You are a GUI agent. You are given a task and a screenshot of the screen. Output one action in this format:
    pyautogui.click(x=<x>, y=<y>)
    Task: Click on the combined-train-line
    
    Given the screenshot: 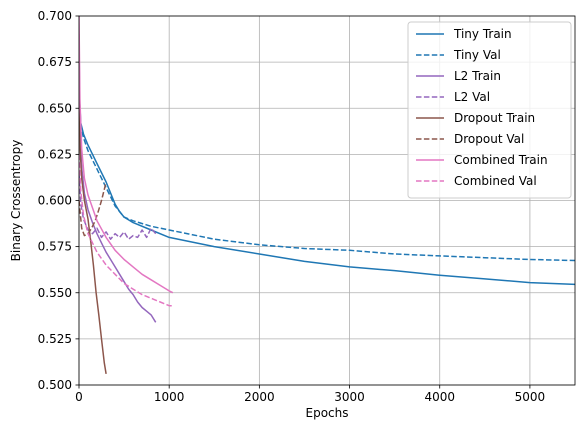 What is the action you would take?
    pyautogui.click(x=126, y=155)
    